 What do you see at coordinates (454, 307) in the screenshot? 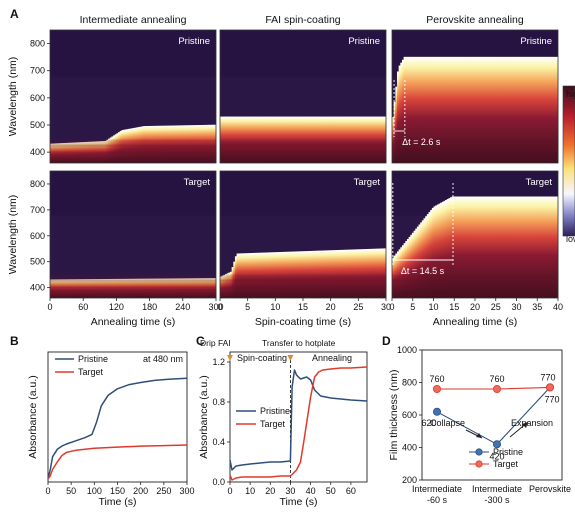
I see `x-tick-label: 15` at bounding box center [454, 307].